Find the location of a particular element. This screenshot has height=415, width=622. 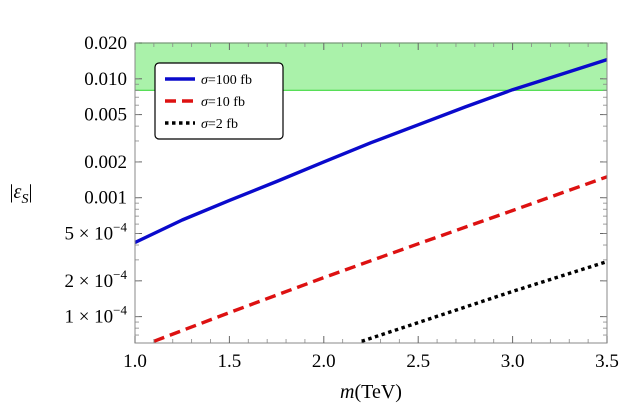

legend: σ=100 fb σ=10 fb σ=2 fb is located at coordinates (219, 101).